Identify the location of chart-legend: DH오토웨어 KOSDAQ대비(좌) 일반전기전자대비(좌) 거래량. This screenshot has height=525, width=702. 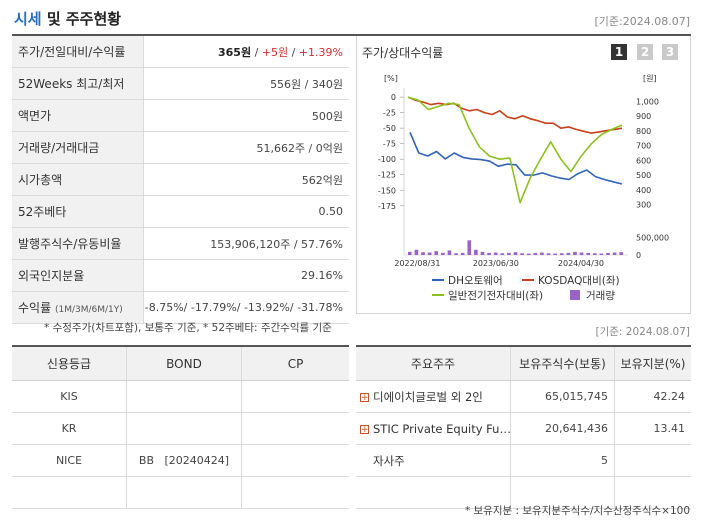
(526, 288).